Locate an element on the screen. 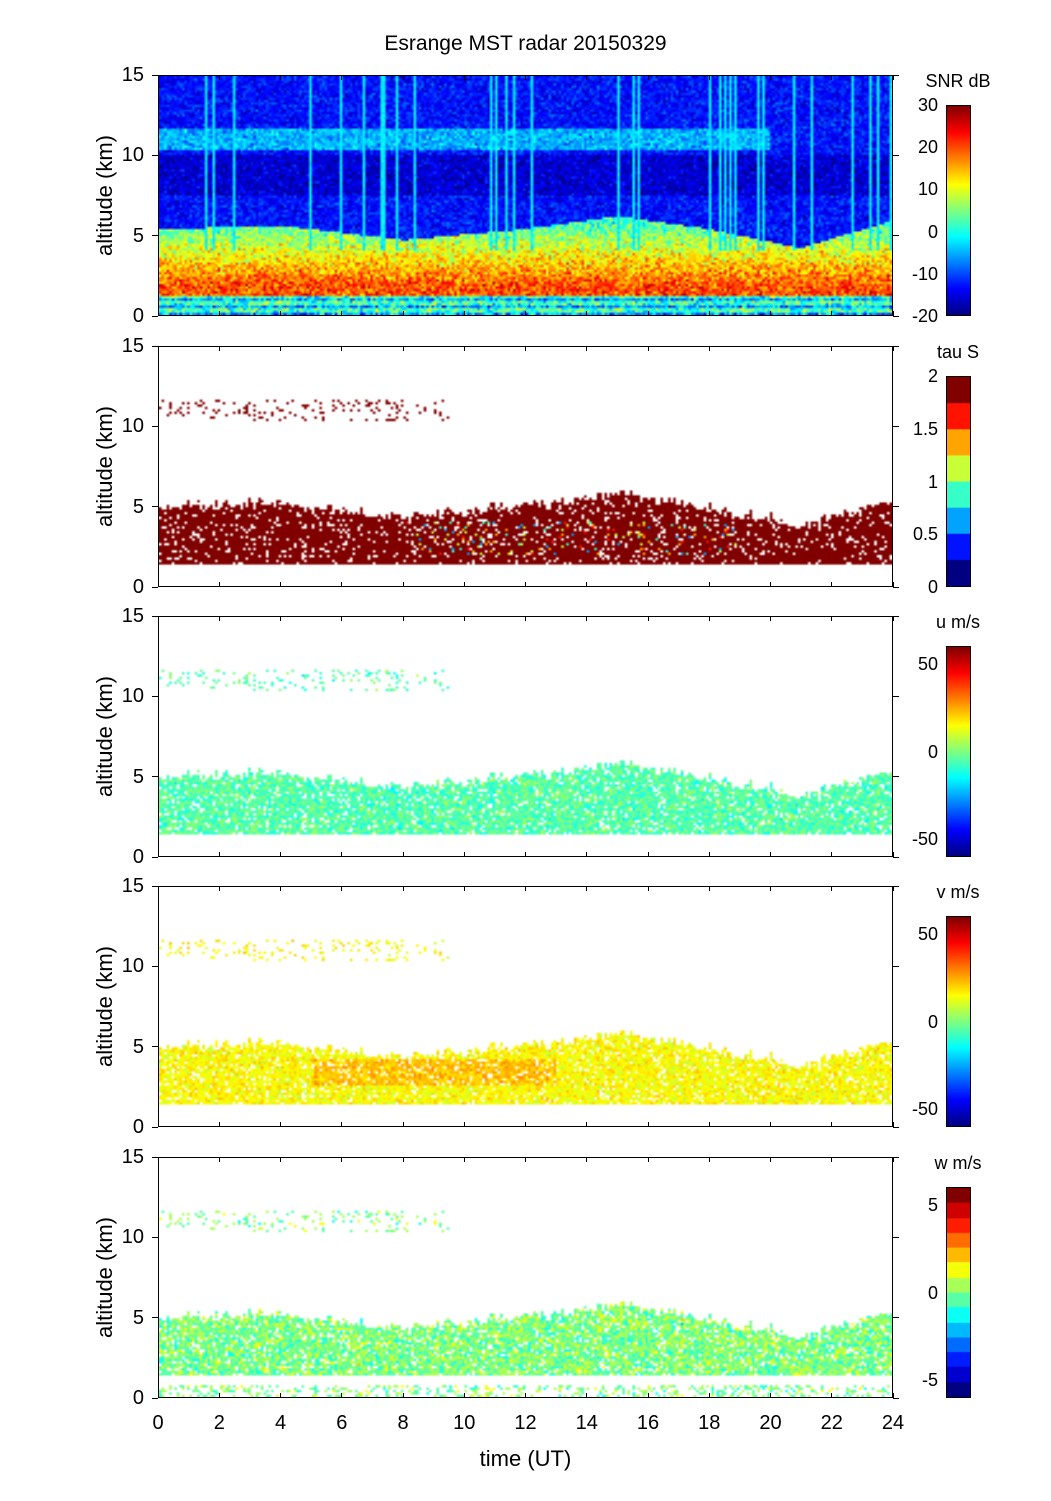 The width and height of the screenshot is (1051, 1501). colorbar-tick-label: 0.5 is located at coordinates (925, 534).